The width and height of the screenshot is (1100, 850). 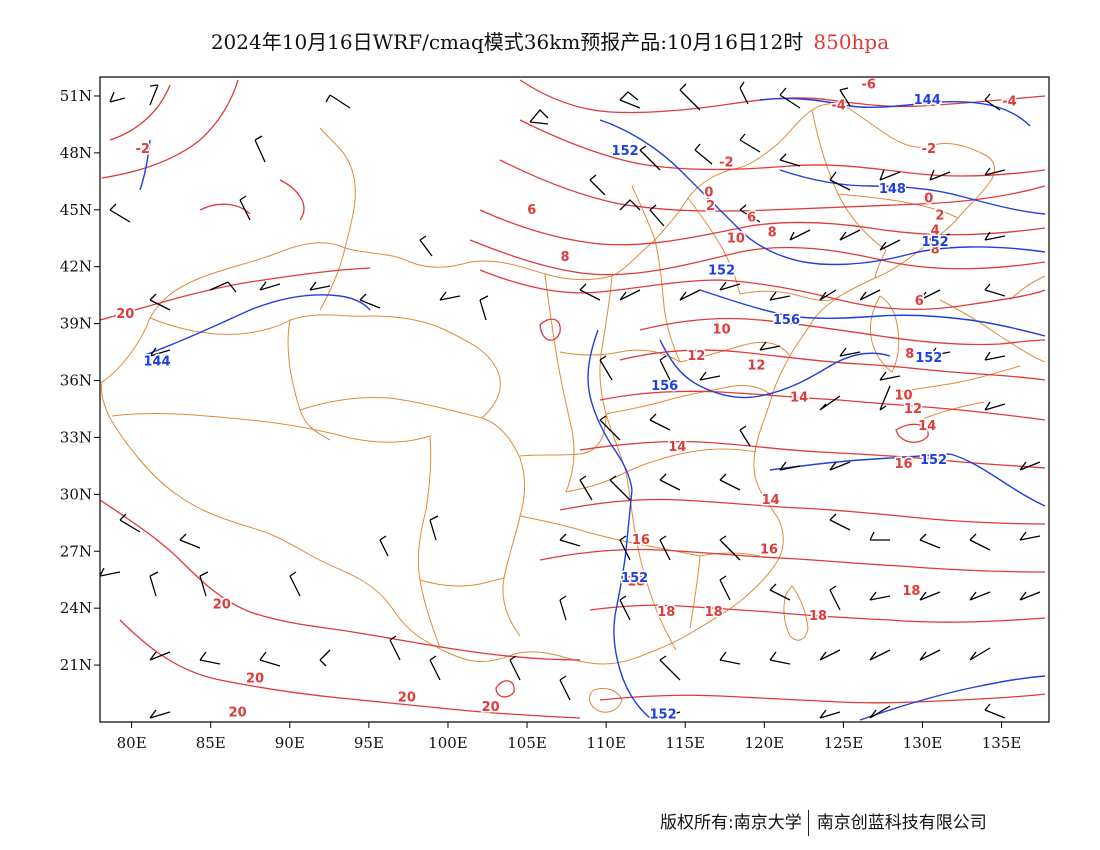 I want to click on temperature-contour-label: -6, so click(x=868, y=85).